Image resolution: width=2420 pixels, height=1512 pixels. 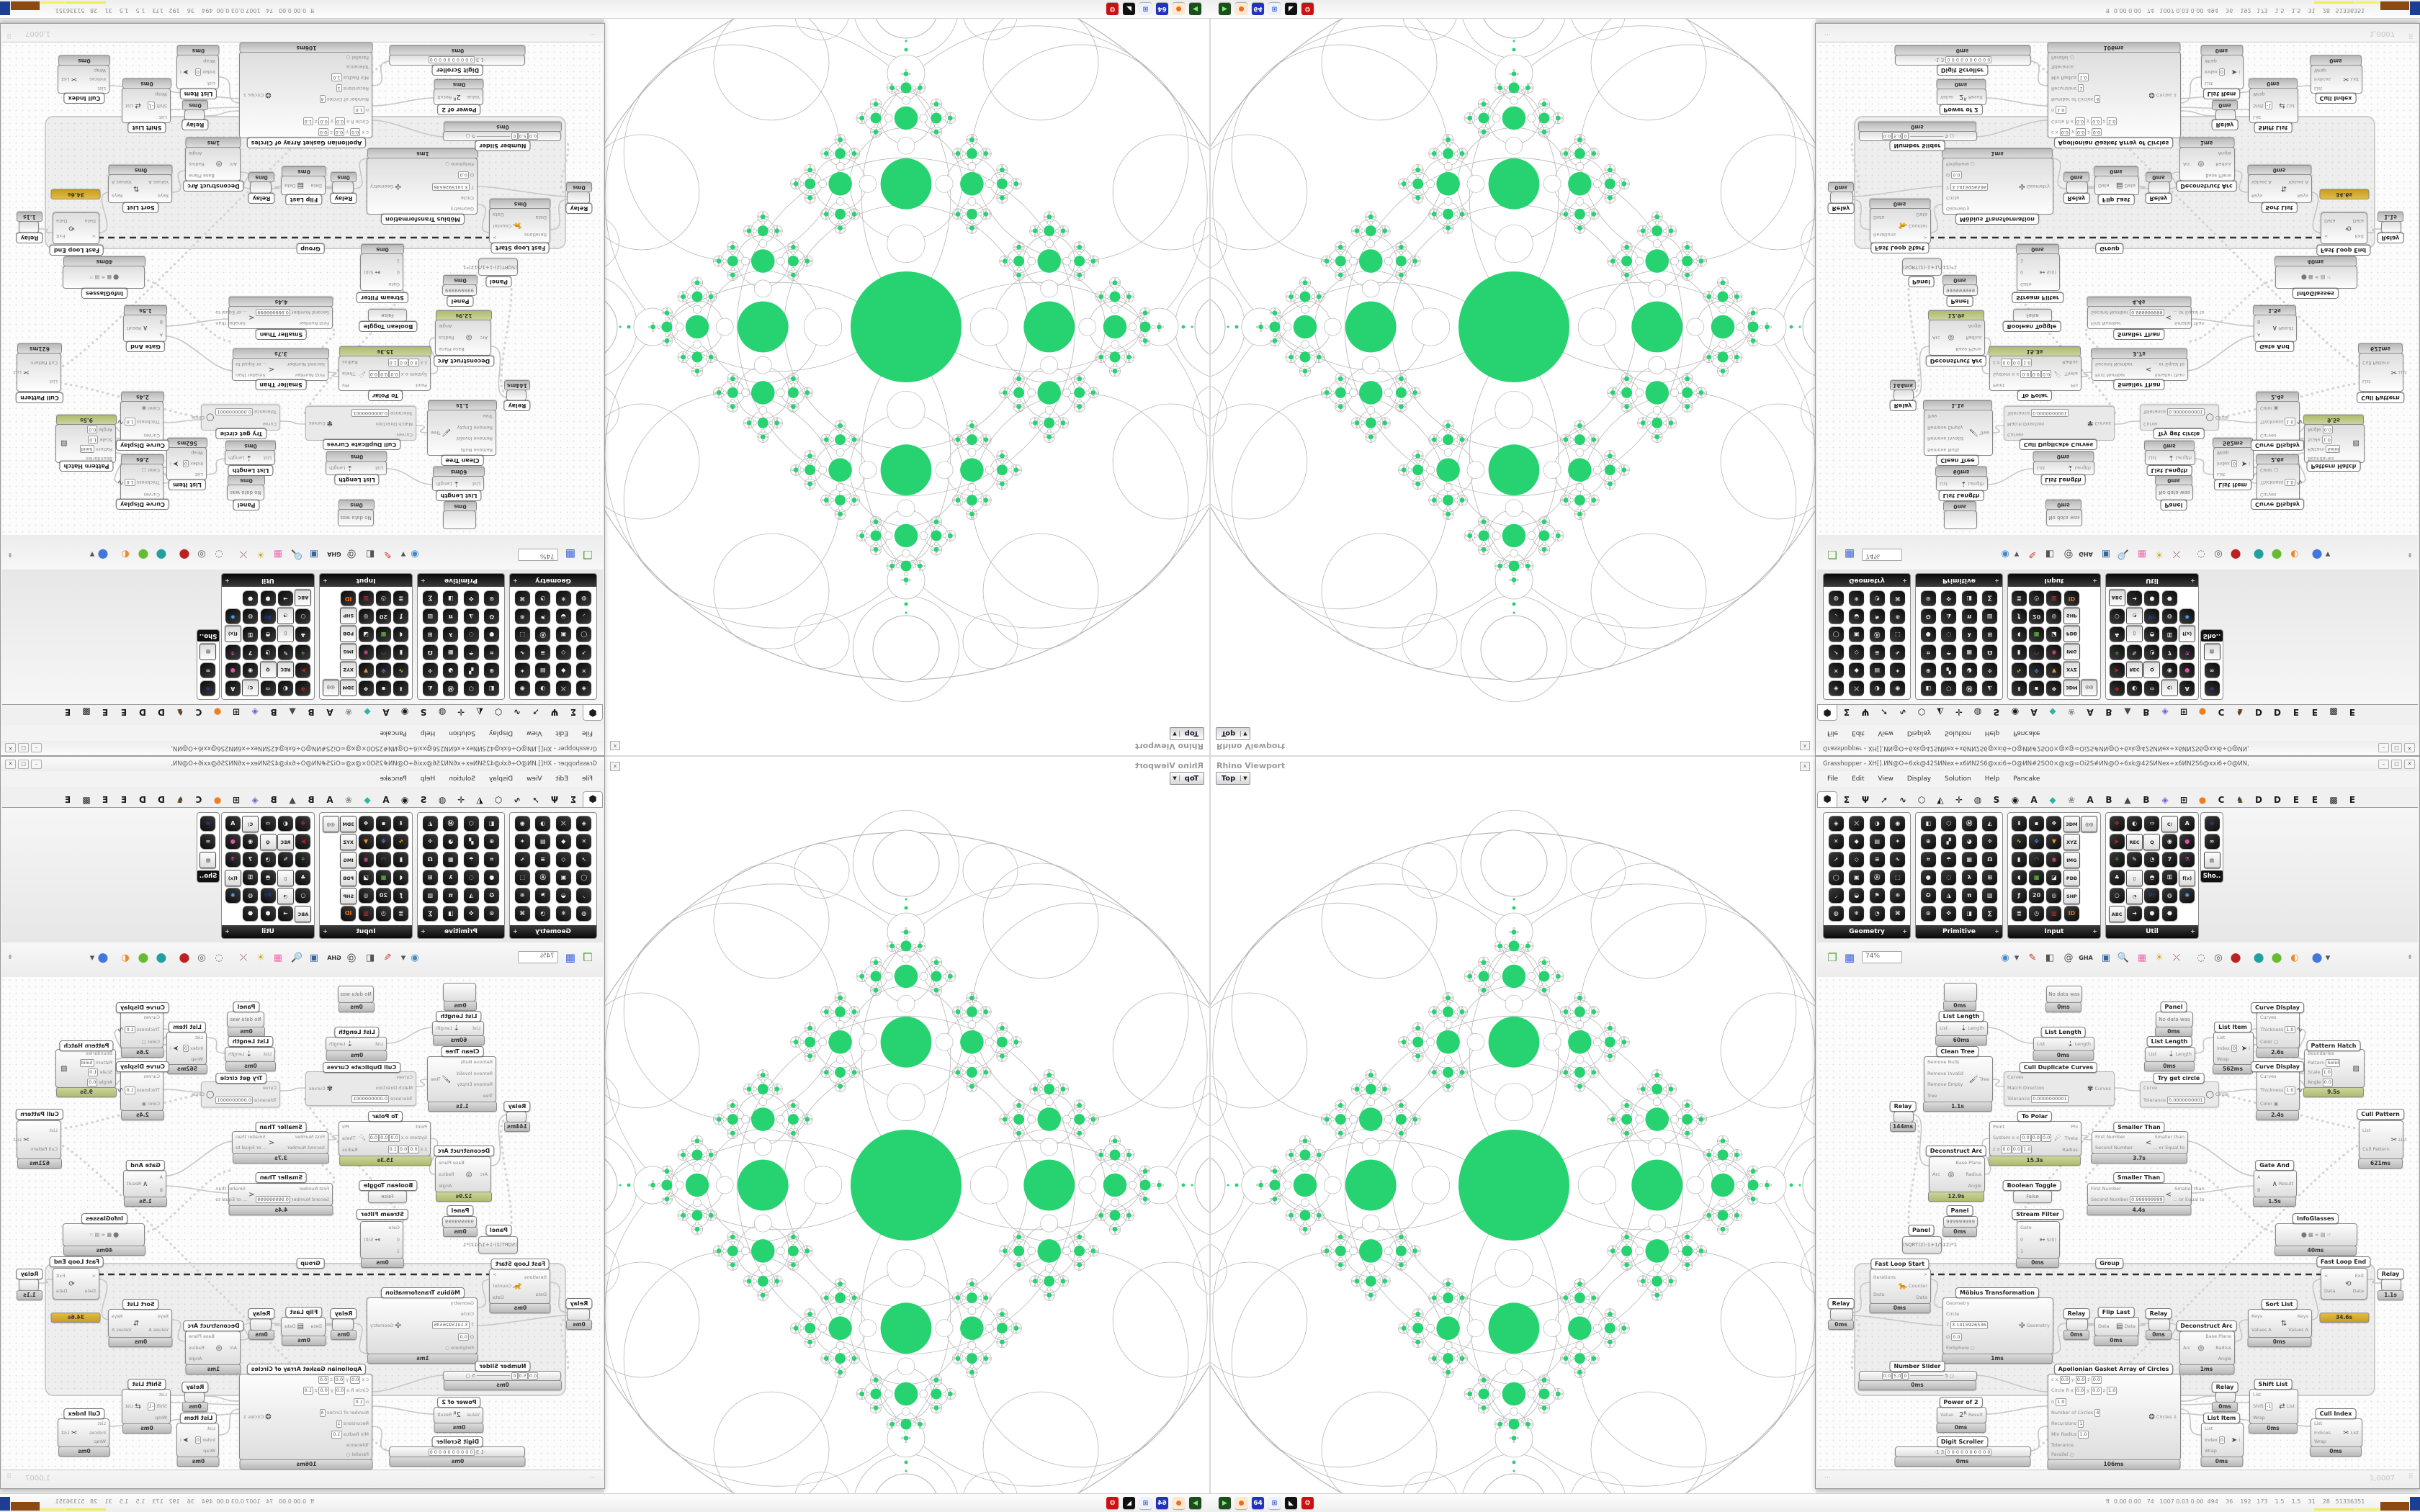 I want to click on palette-icon: XYZ, so click(x=2071, y=842).